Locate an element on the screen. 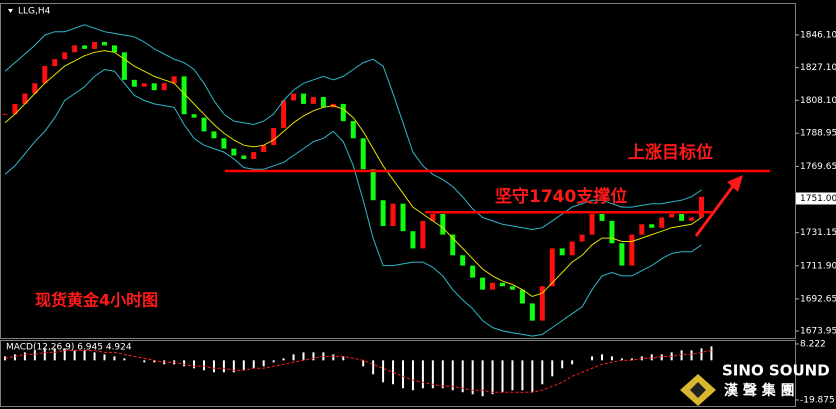  y-tick-label: 1769.65 is located at coordinates (818, 167).